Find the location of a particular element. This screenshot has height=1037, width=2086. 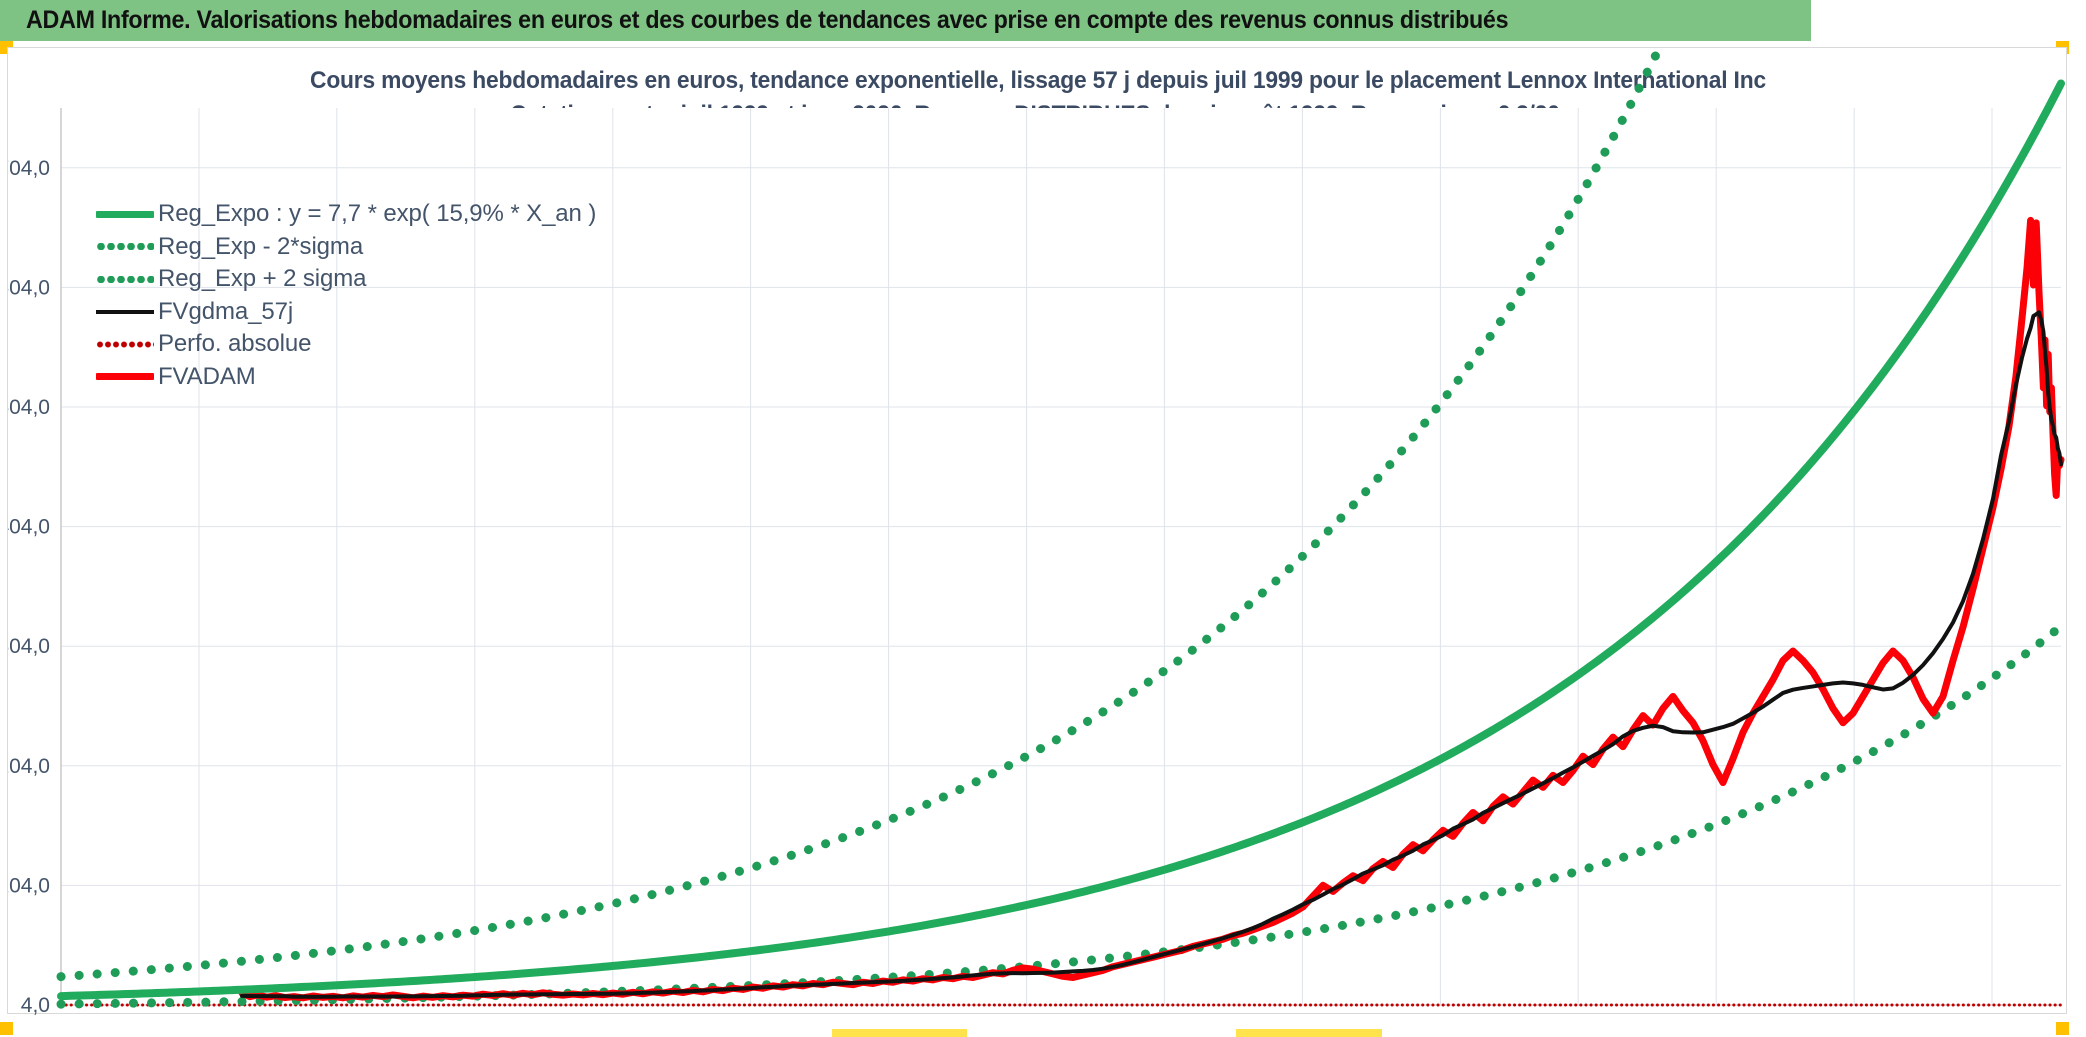

legend-item-fvadam: FVADAM is located at coordinates (346, 377).